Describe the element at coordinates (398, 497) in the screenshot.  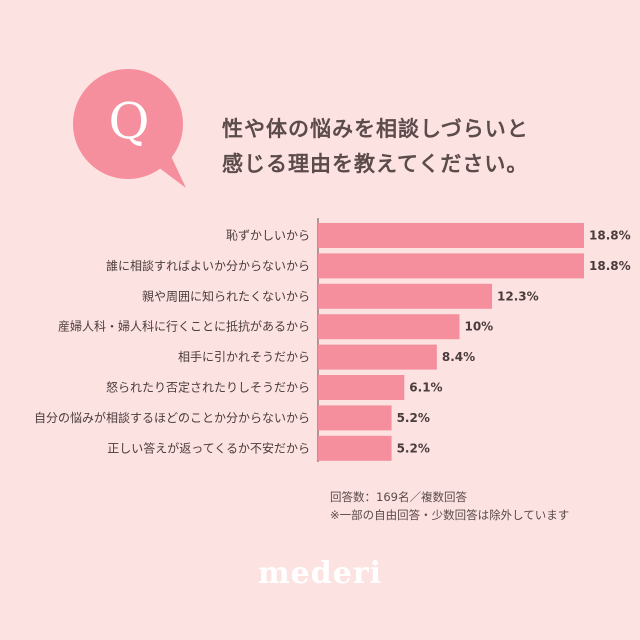
I see `response-count-note: 回答数：169名／複数回答` at that location.